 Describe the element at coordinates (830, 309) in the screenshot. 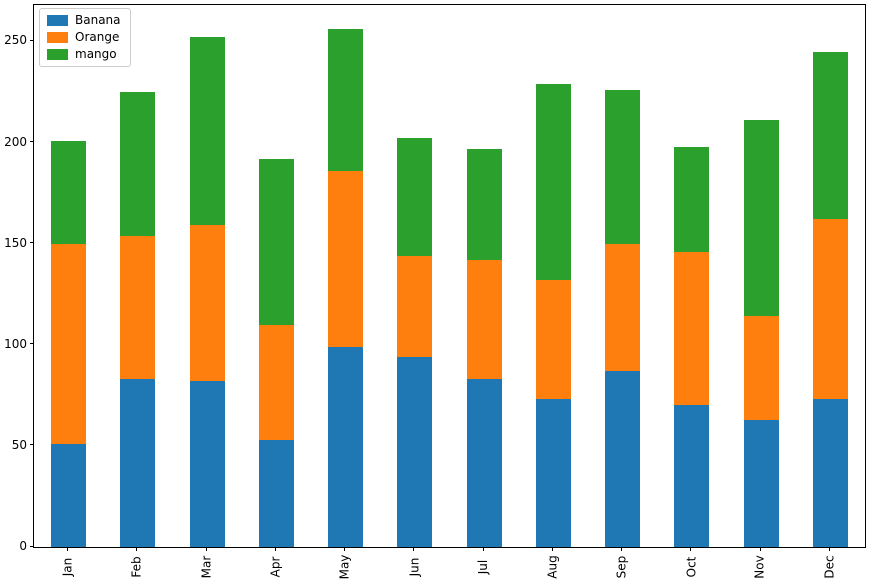

I see `bar-segment-orange-dec` at that location.